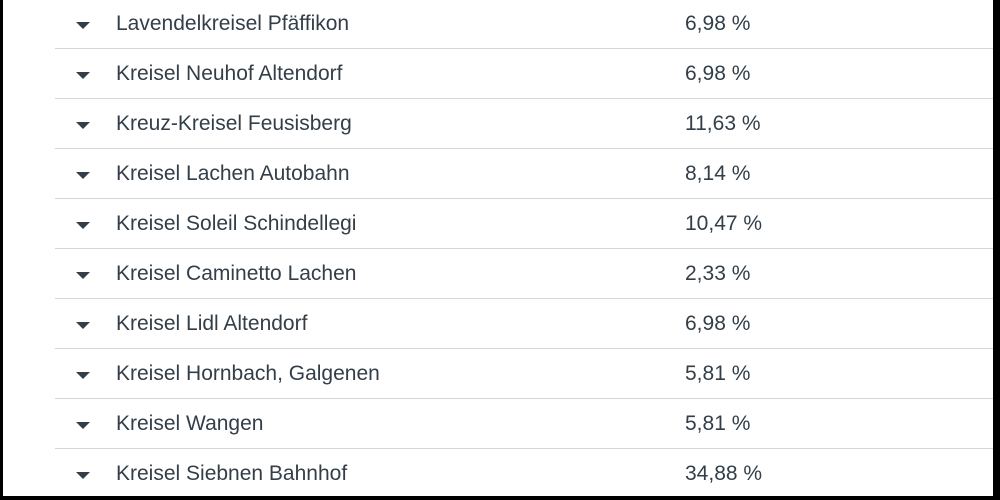  I want to click on list-item: Kreisel Lachen Autobahn 8,14 %, so click(524, 174).